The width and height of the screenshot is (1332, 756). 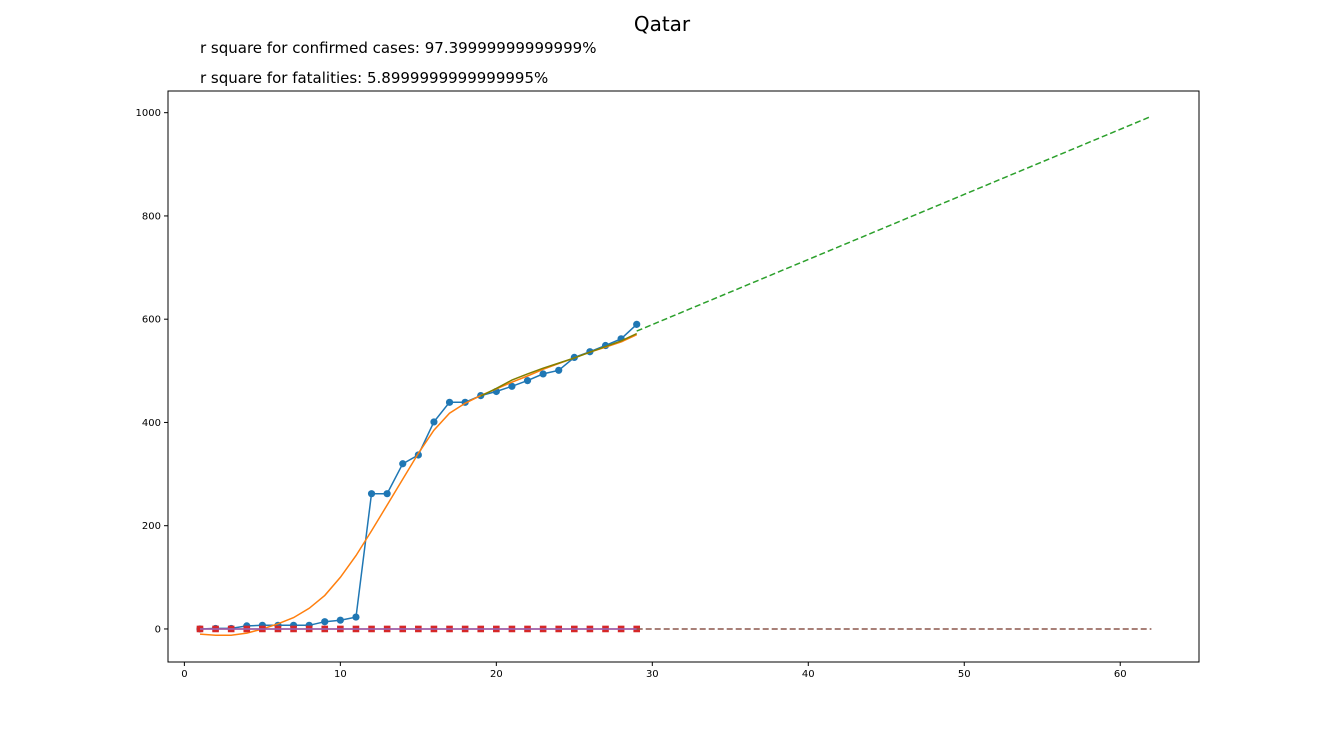 I want to click on y-tick-label: 400, so click(x=151, y=423).